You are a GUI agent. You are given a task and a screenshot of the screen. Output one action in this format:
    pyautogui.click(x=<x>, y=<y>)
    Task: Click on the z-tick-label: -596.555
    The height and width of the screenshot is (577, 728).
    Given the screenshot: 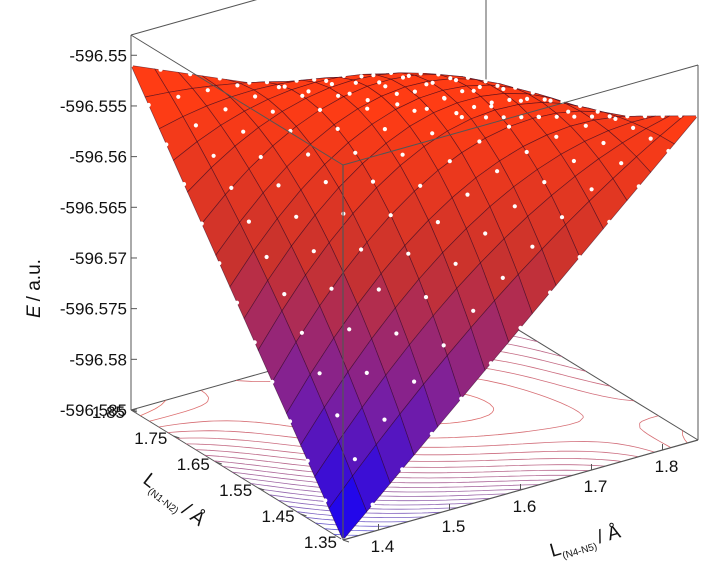 What is the action you would take?
    pyautogui.click(x=93, y=106)
    